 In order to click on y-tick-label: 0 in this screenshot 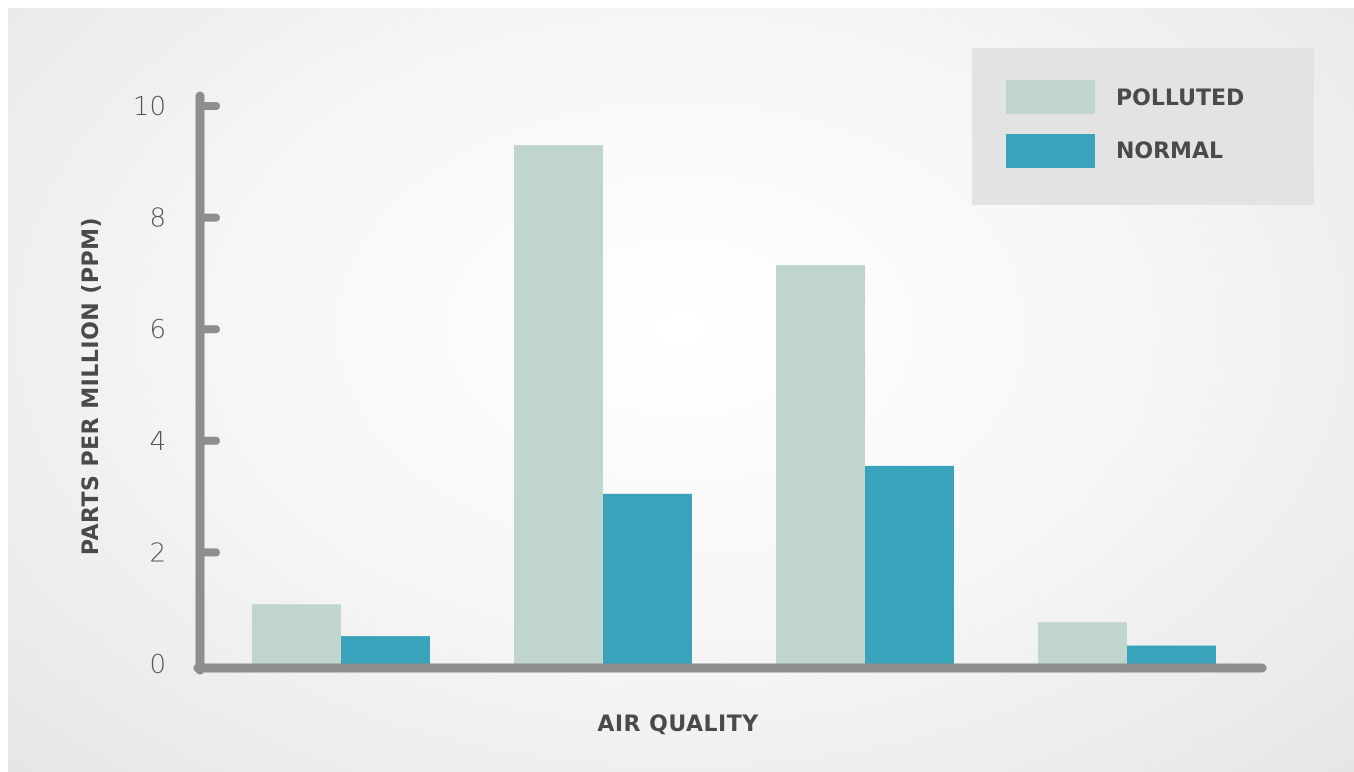, I will do `click(157, 665)`.